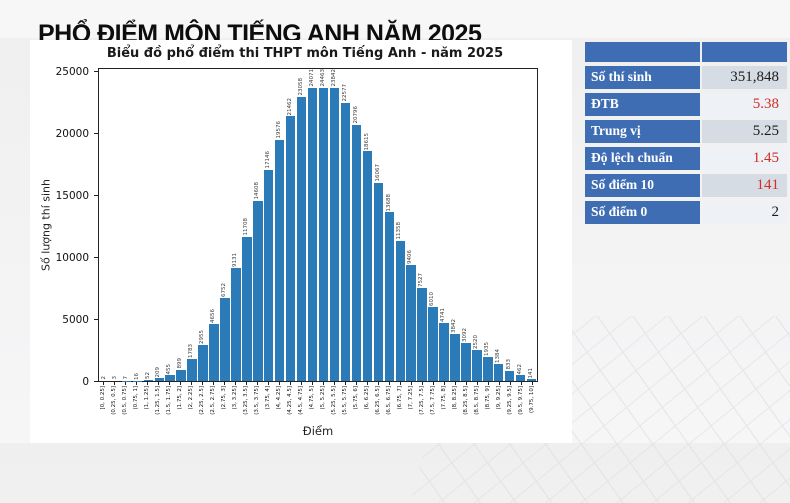 The height and width of the screenshot is (503, 790). Describe the element at coordinates (148, 225) in the screenshot. I see `bar-slot: 52` at that location.